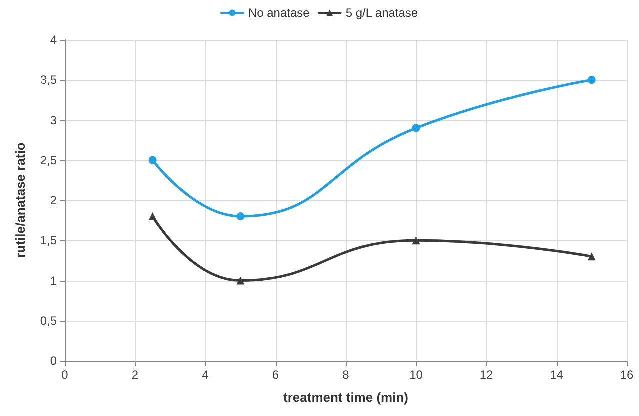  Describe the element at coordinates (135, 375) in the screenshot. I see `x-tick-label: 2` at that location.